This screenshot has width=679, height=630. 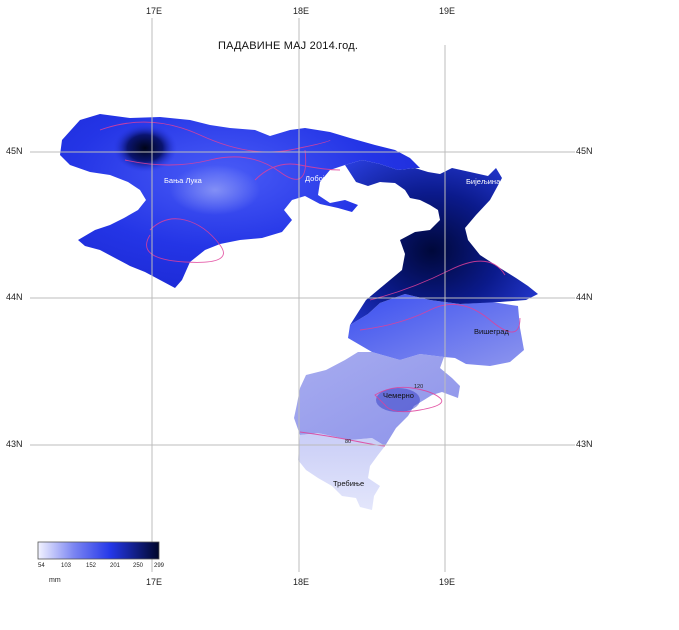 I want to click on legend-colorbar, so click(x=98, y=550).